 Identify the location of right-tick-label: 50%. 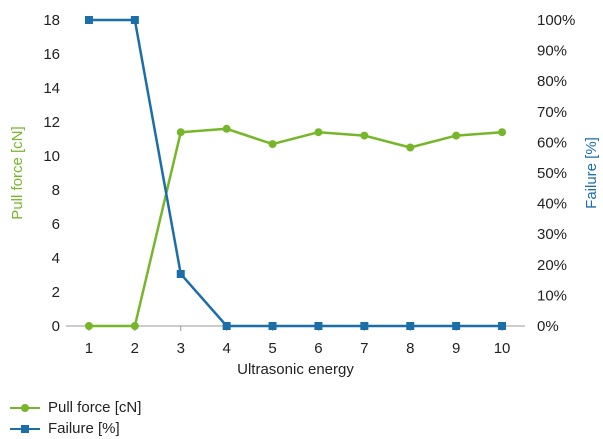
(552, 173).